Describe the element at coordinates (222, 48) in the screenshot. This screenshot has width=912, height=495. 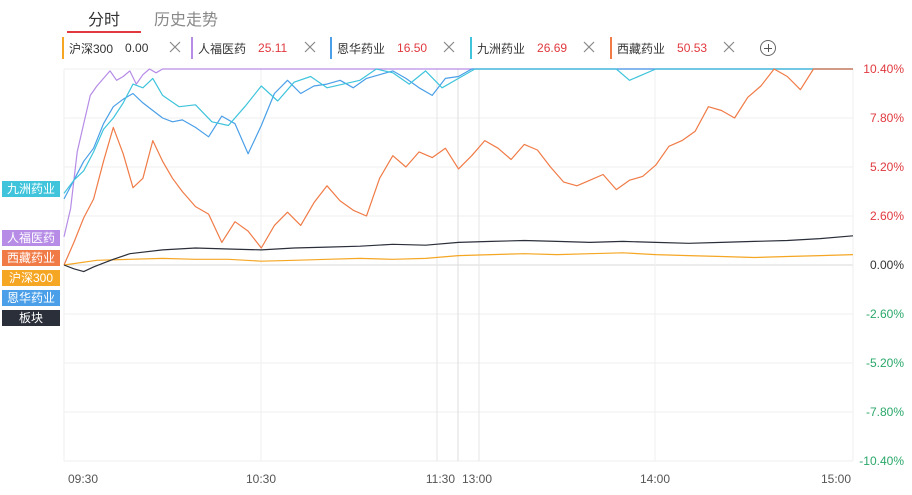
I see `legend-name: 人福医药` at that location.